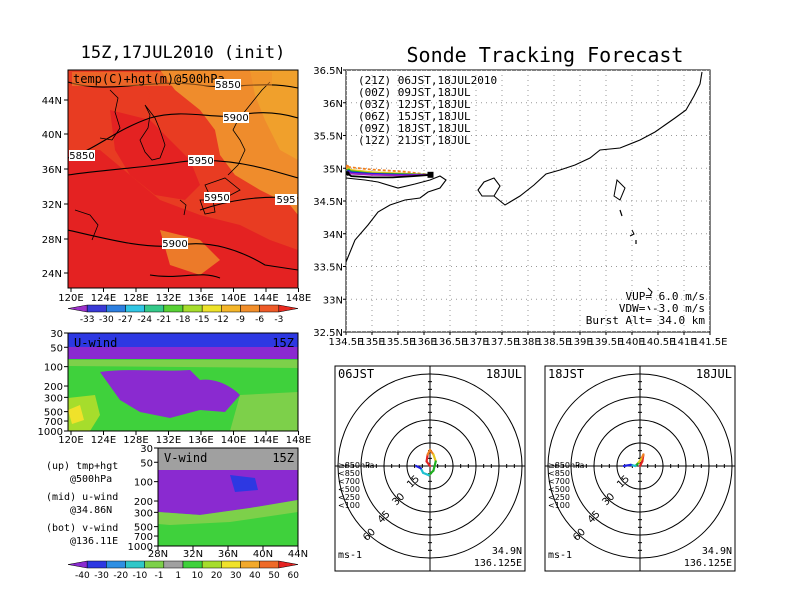 The width and height of the screenshot is (792, 612). What do you see at coordinates (606, 342) in the screenshot?
I see `track-lon-label: 139.5E` at bounding box center [606, 342].